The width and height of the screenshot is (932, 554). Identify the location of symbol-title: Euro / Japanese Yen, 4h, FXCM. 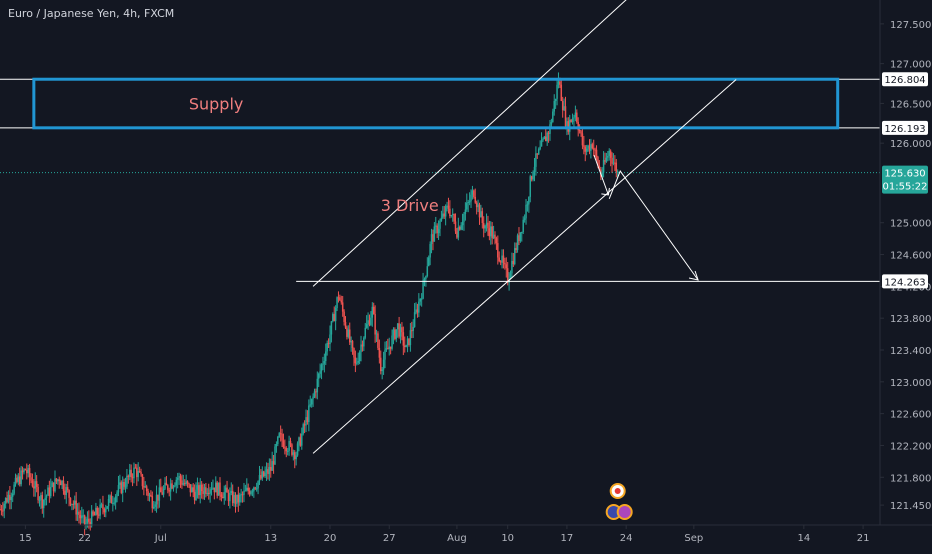
(91, 13).